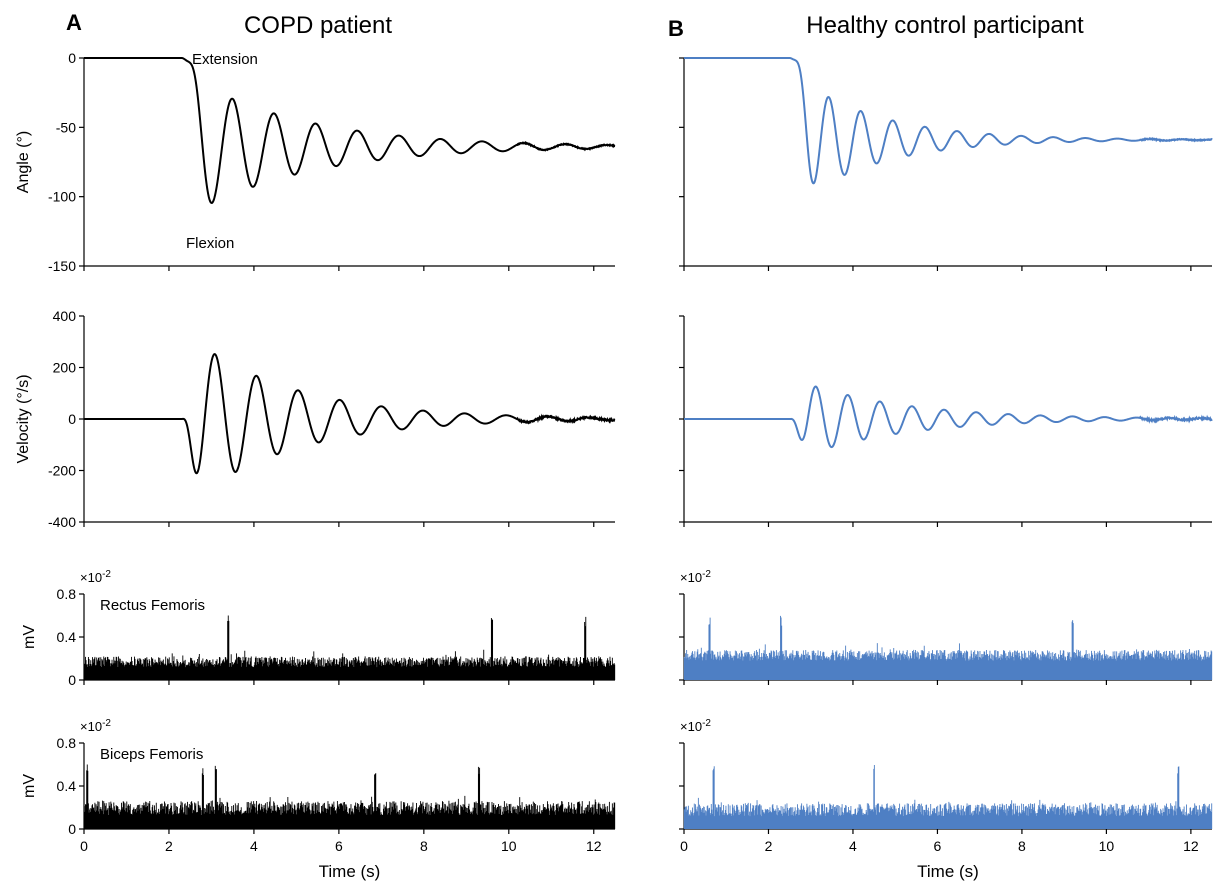 The image size is (1219, 891). Describe the element at coordinates (62, 522) in the screenshot. I see `y-tick-label: -400` at that location.